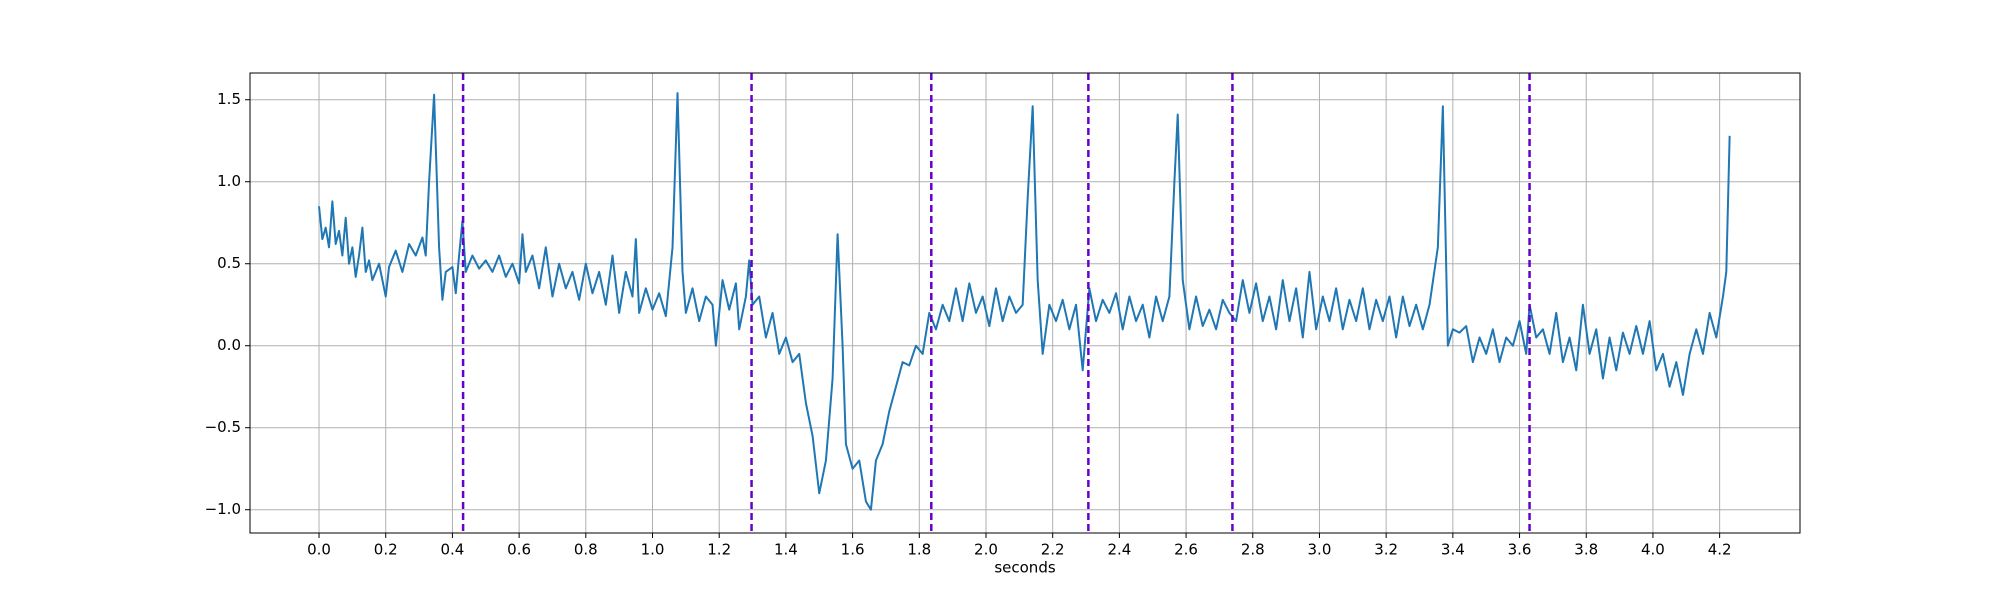 The image size is (2000, 600). Describe the element at coordinates (586, 550) in the screenshot. I see `x-tick-label: 0.8` at that location.